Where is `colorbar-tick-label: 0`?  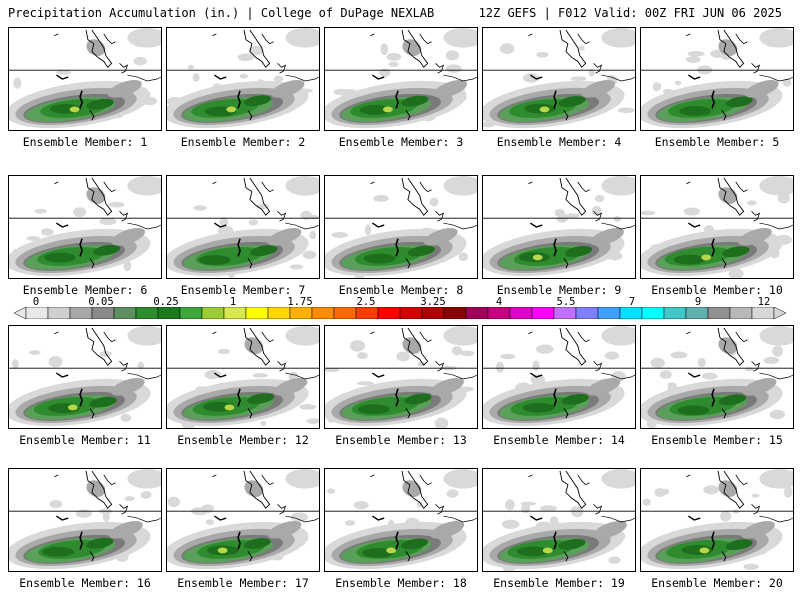 colorbar-tick-label: 0 is located at coordinates (36, 302).